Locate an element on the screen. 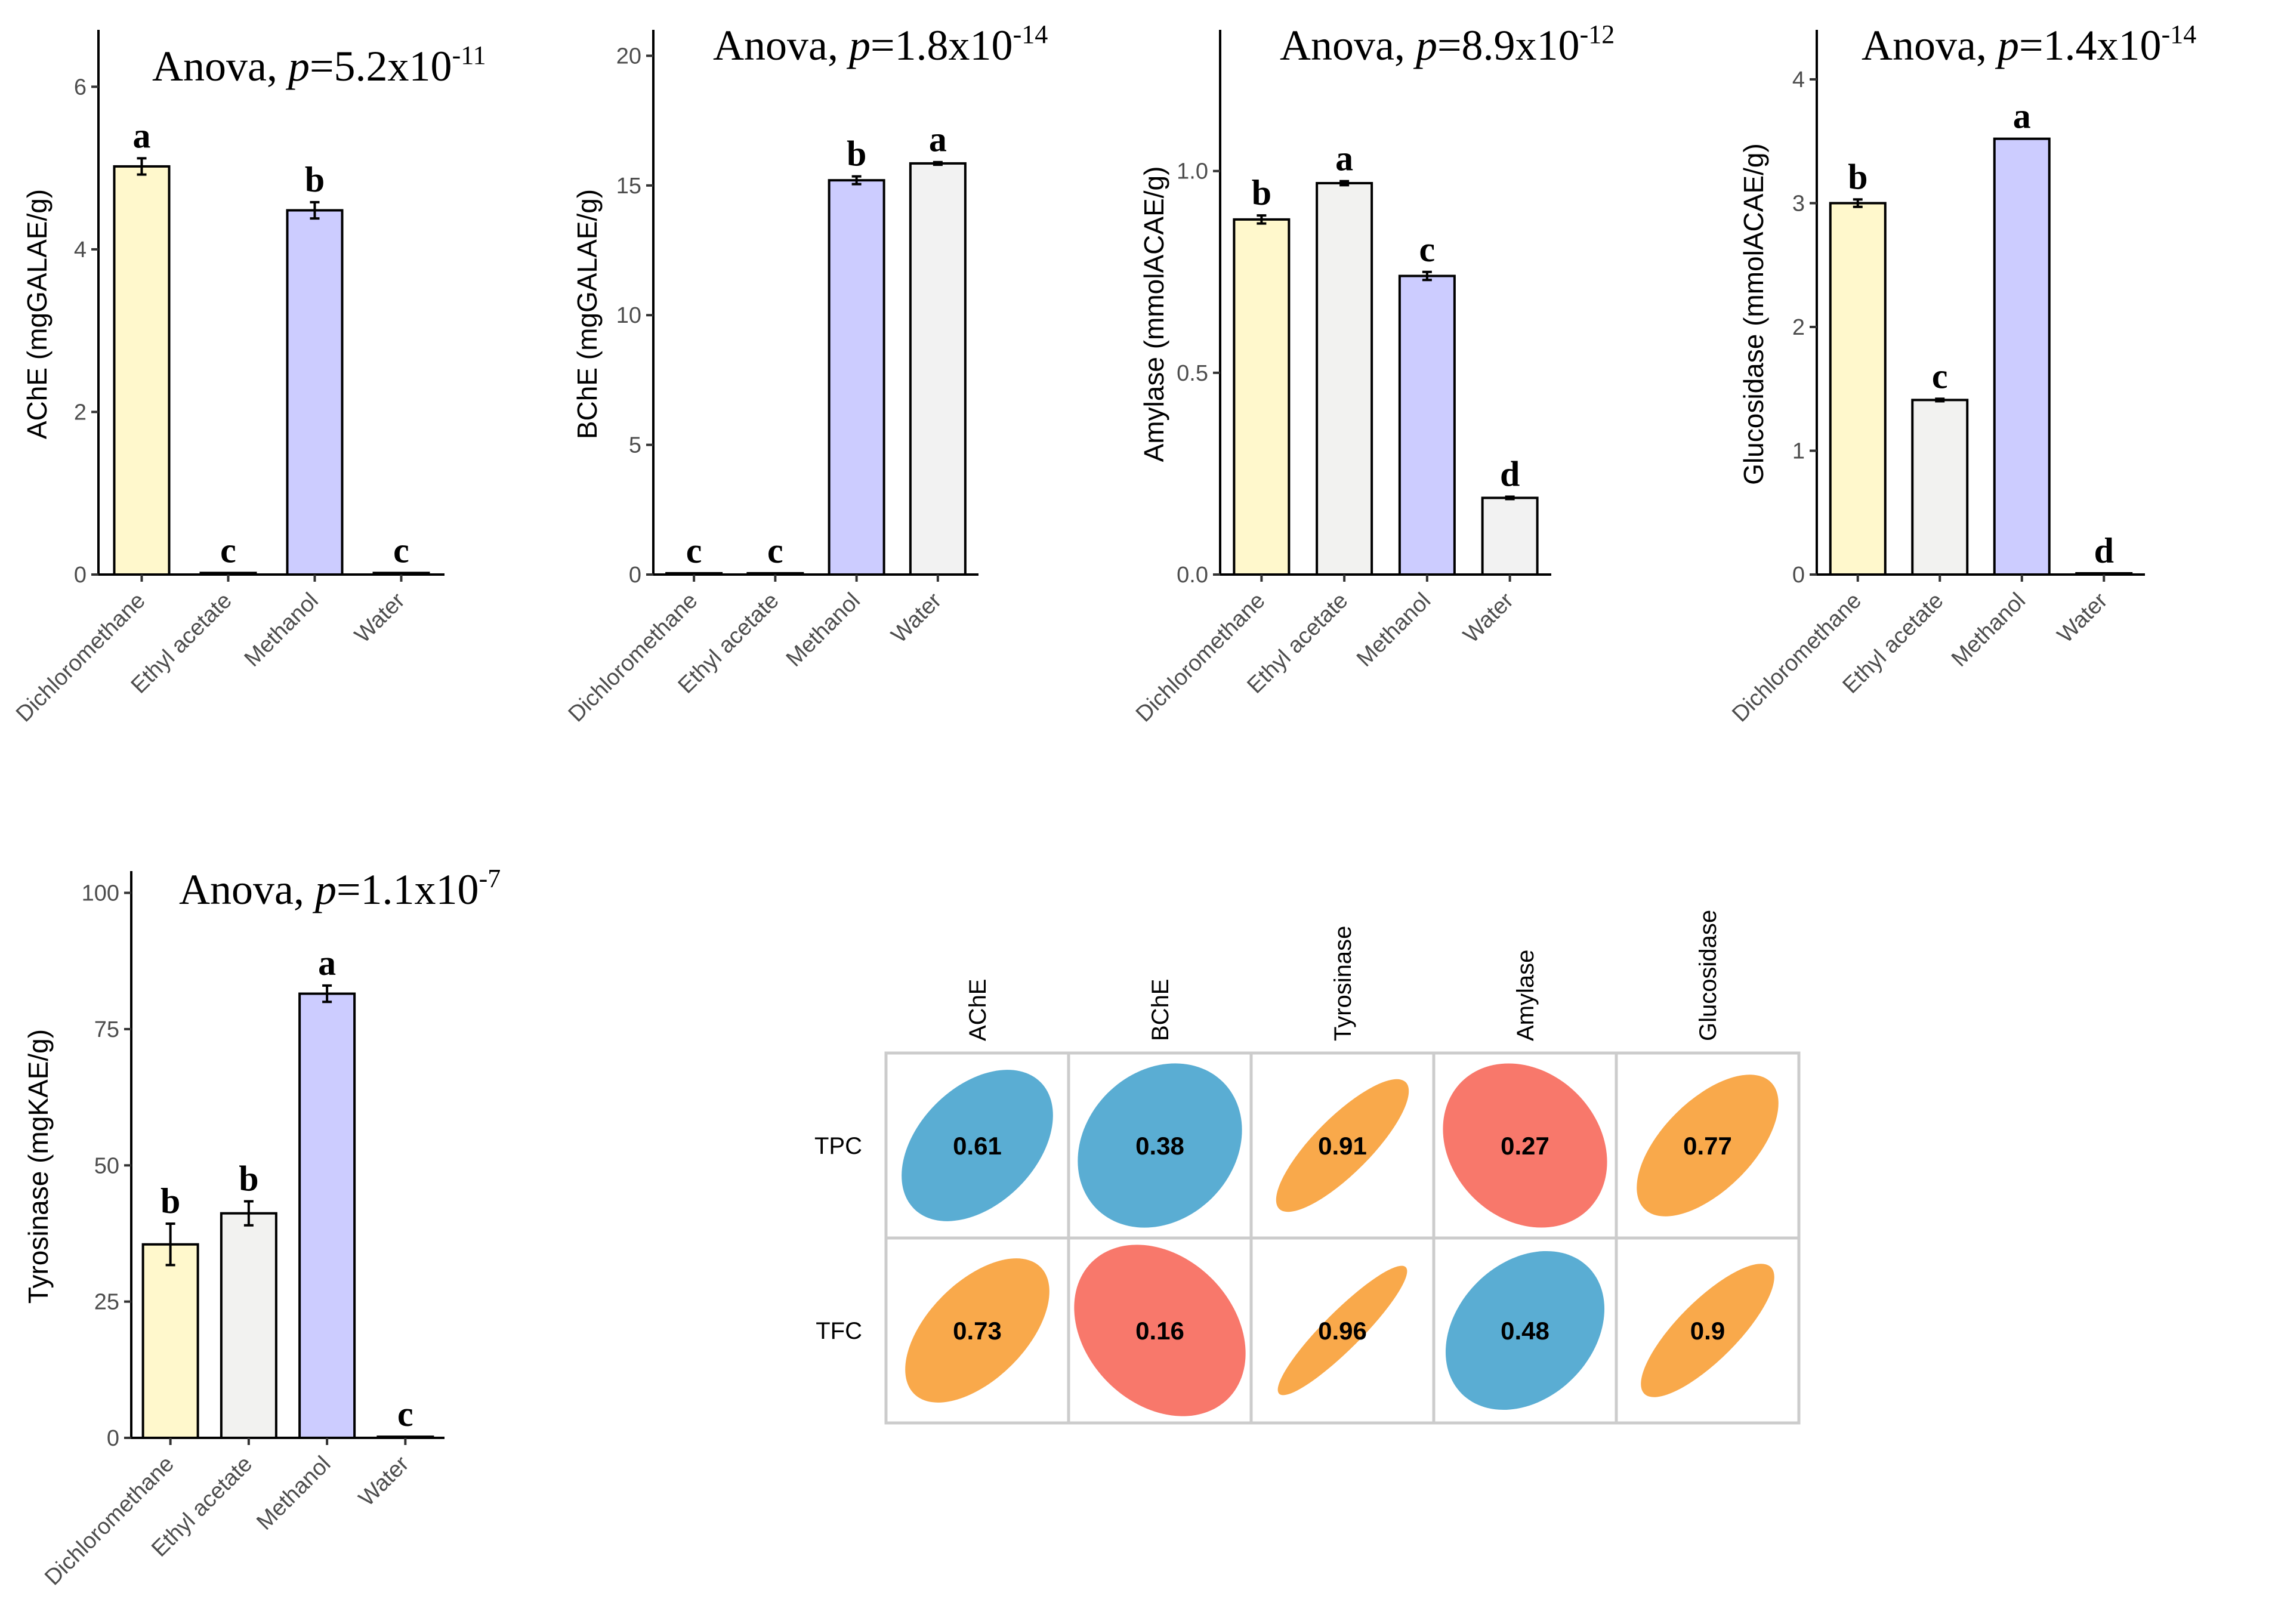  anova-title: Anova, p=8.9x10-12 is located at coordinates (1447, 44).